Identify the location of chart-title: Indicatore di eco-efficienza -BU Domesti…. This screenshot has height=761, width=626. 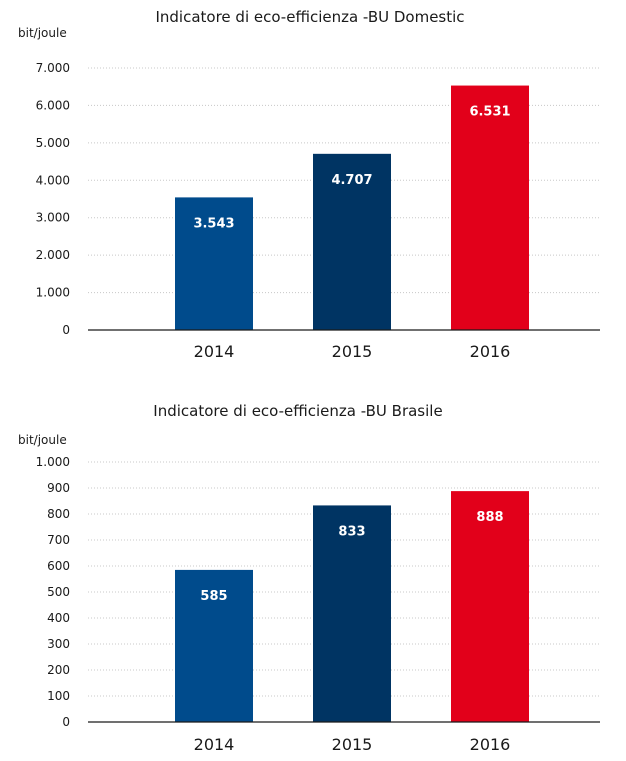
(309, 17).